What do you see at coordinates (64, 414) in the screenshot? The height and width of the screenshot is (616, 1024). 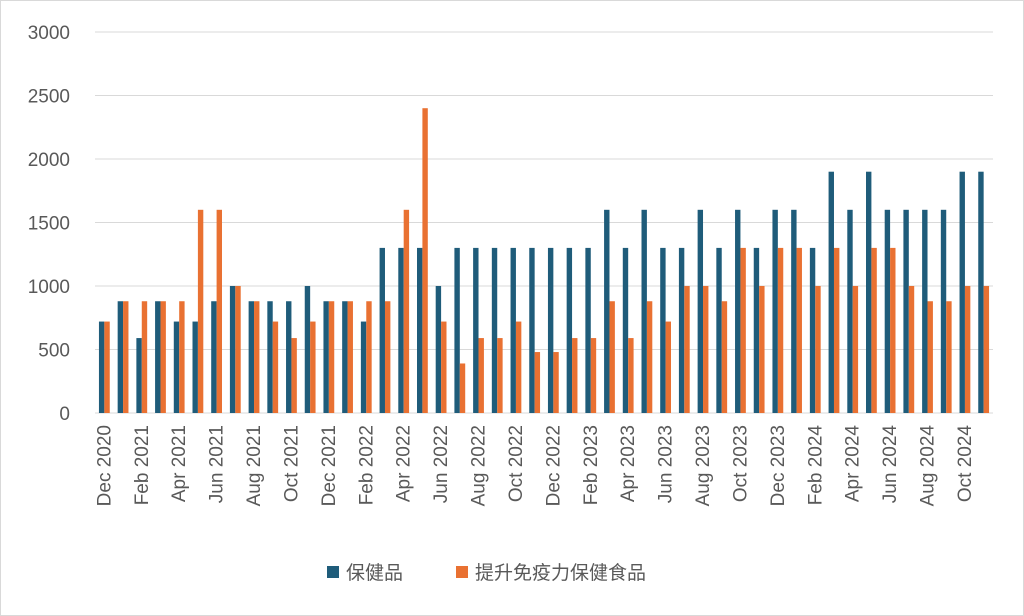 I see `y-tick-label: 0` at bounding box center [64, 414].